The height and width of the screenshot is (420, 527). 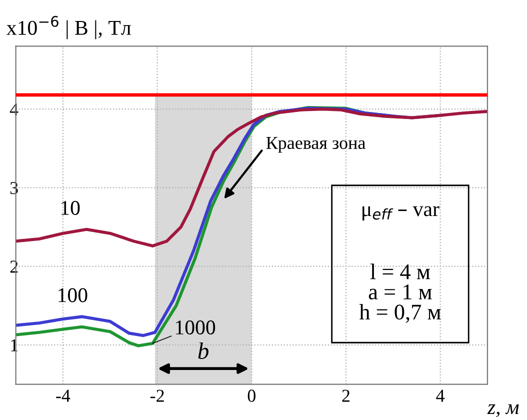 What do you see at coordinates (63, 396) in the screenshot?
I see `x-tick-label: -4` at bounding box center [63, 396].